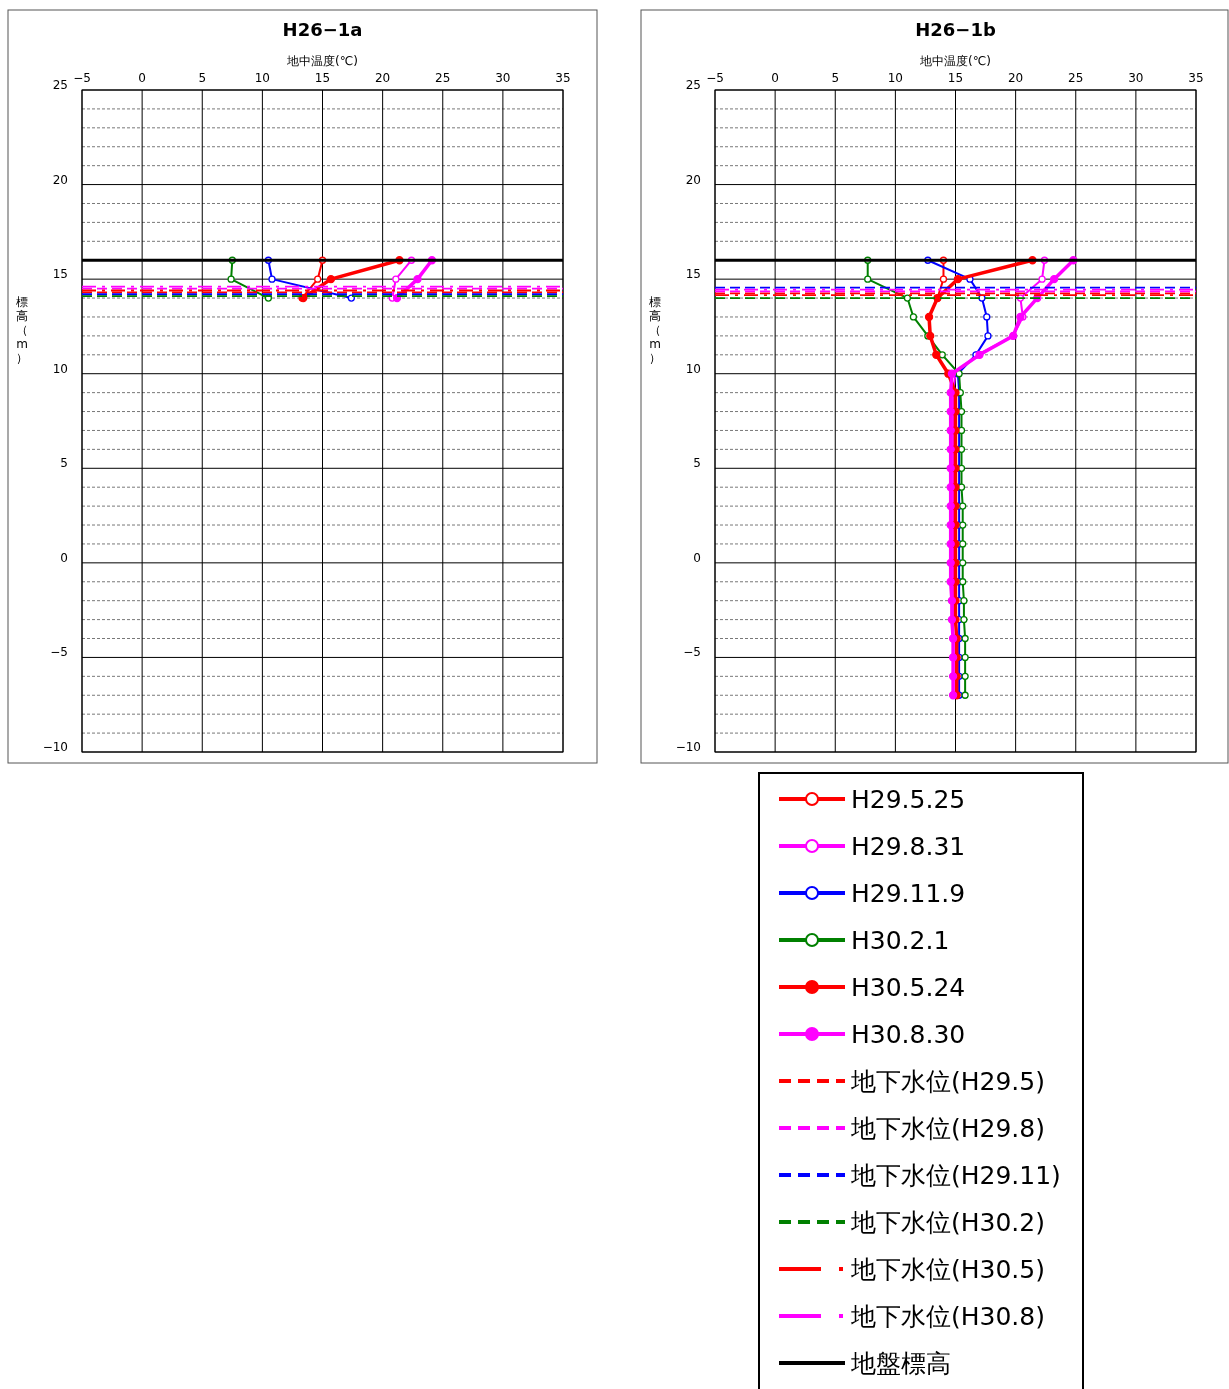 Image resolution: width=1229 pixels, height=1389 pixels. I want to click on legend-label: 地下水位(H29.8), so click(947, 1128).